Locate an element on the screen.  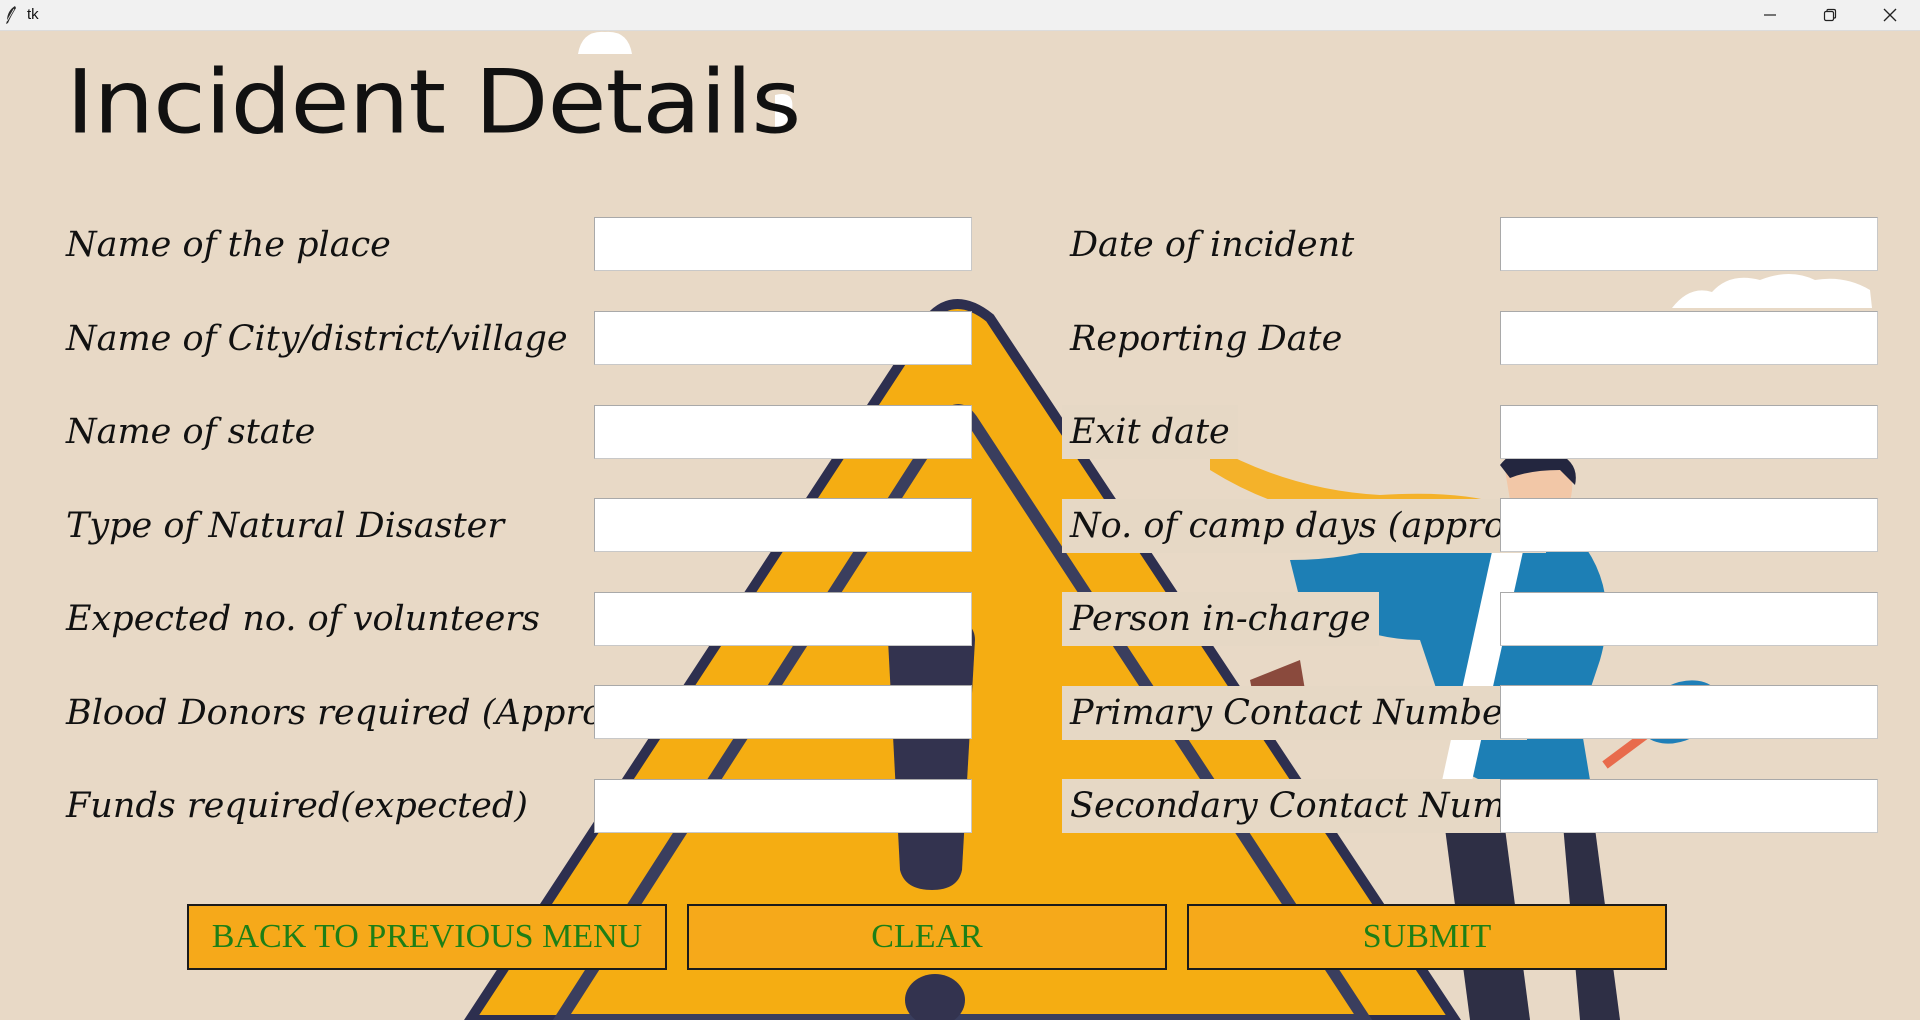
minimize-icon is located at coordinates (1770, 15).